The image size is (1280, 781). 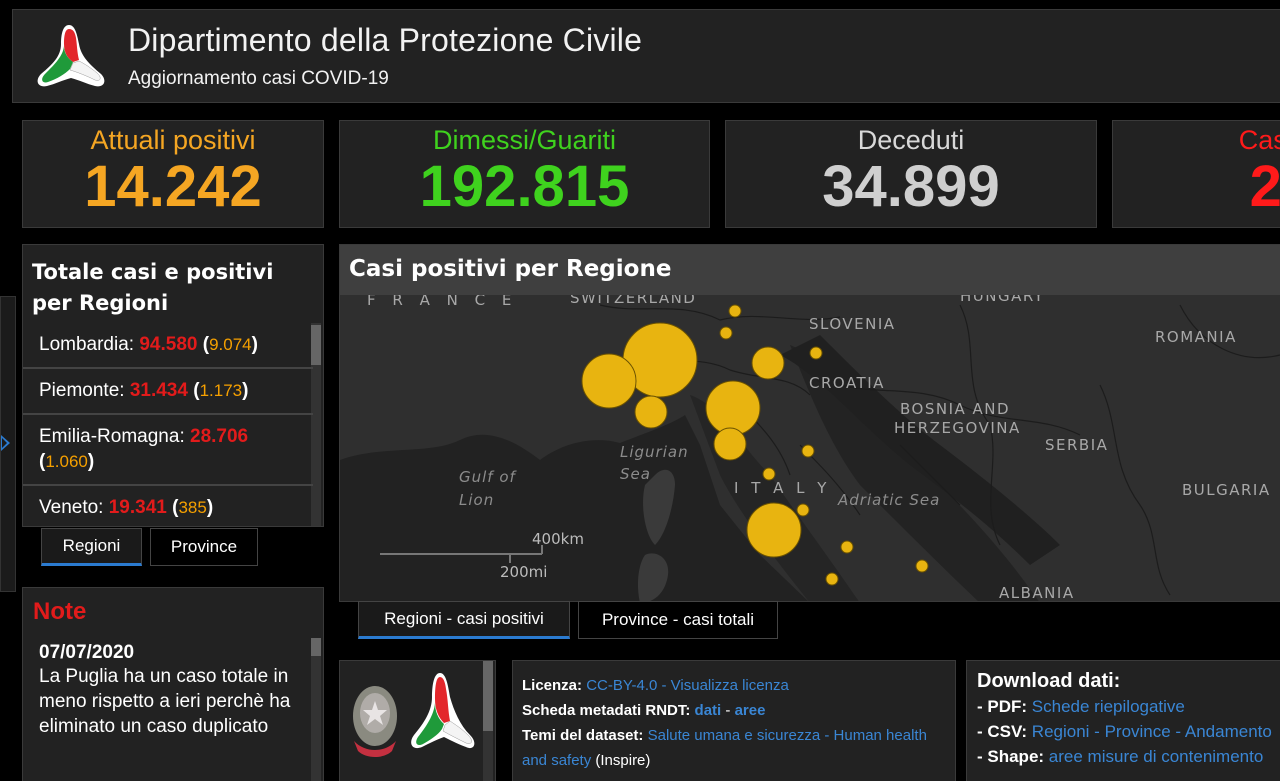 What do you see at coordinates (708, 710) in the screenshot?
I see `rndt-dati-link: dati` at bounding box center [708, 710].